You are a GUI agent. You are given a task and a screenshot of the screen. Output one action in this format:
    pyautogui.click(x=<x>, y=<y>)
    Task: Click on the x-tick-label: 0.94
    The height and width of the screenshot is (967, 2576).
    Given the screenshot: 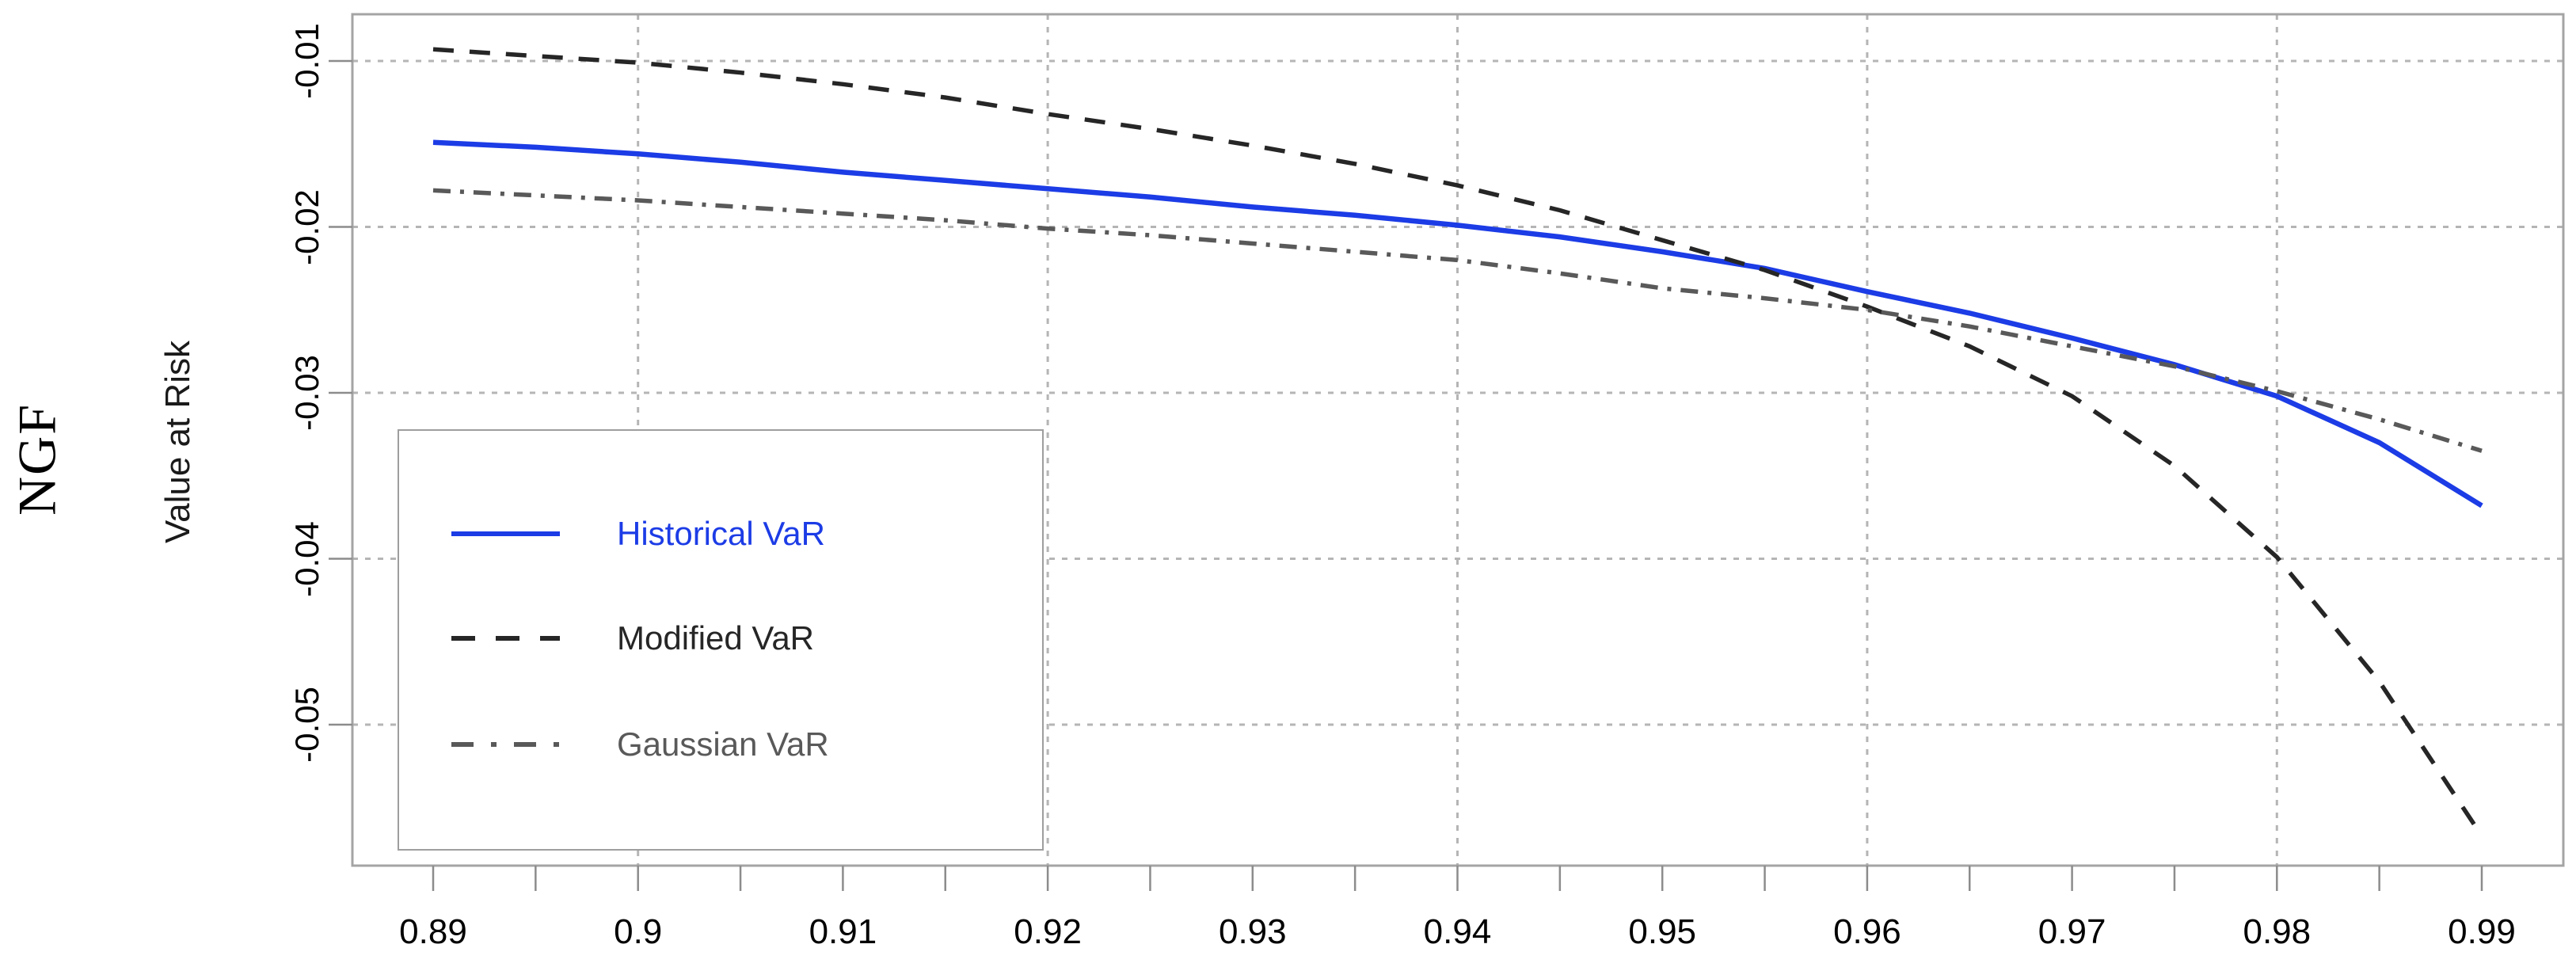 What is the action you would take?
    pyautogui.click(x=1457, y=931)
    